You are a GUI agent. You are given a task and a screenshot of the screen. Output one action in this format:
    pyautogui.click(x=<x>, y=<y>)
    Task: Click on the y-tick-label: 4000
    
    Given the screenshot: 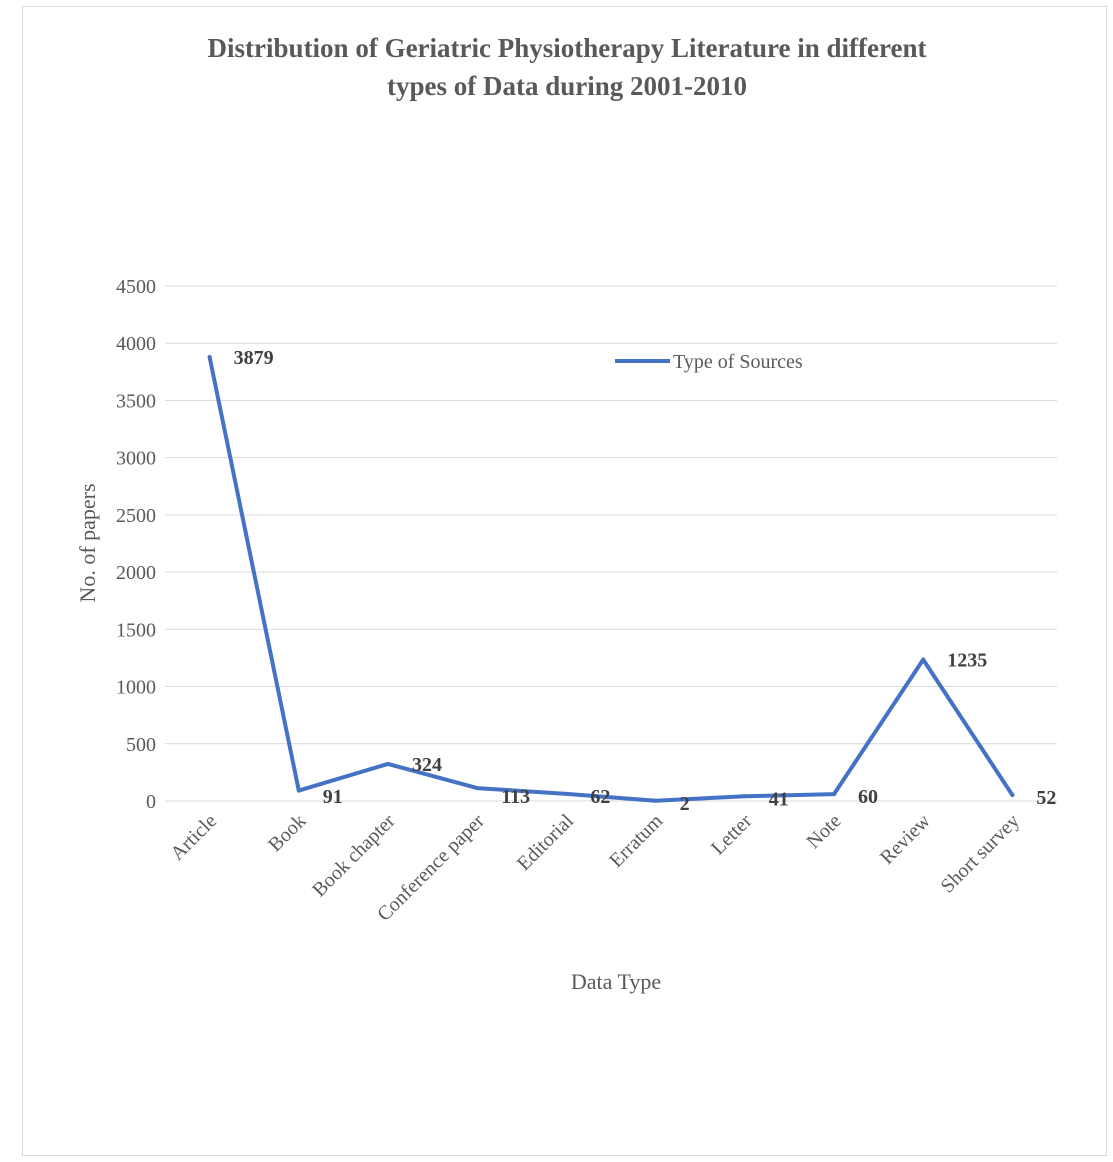 What is the action you would take?
    pyautogui.click(x=136, y=344)
    